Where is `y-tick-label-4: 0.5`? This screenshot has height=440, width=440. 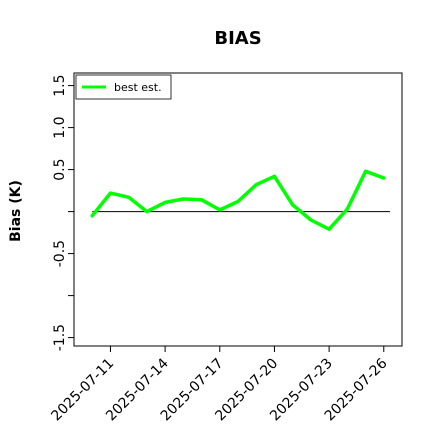
y-tick-label-4: 0.5 is located at coordinates (60, 169).